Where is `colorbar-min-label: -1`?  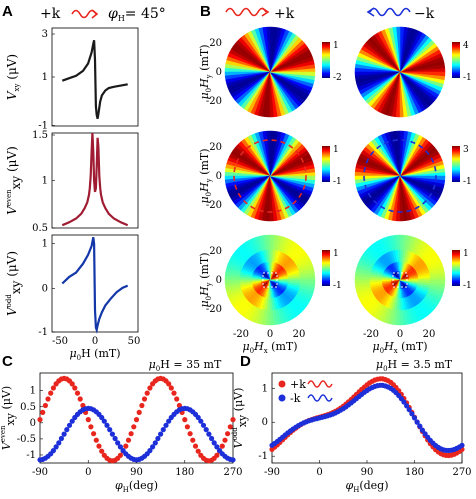 colorbar-min-label: -1 is located at coordinates (467, 286).